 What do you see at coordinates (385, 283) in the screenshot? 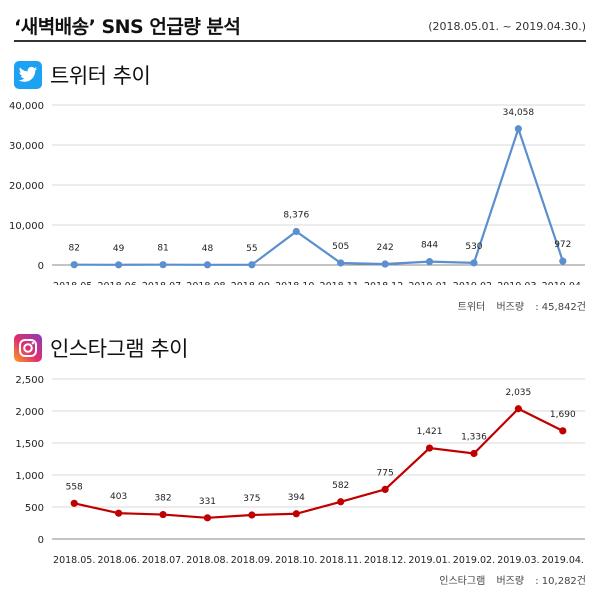
I see `twitter-xtick-label: 2018.12.` at bounding box center [385, 283].